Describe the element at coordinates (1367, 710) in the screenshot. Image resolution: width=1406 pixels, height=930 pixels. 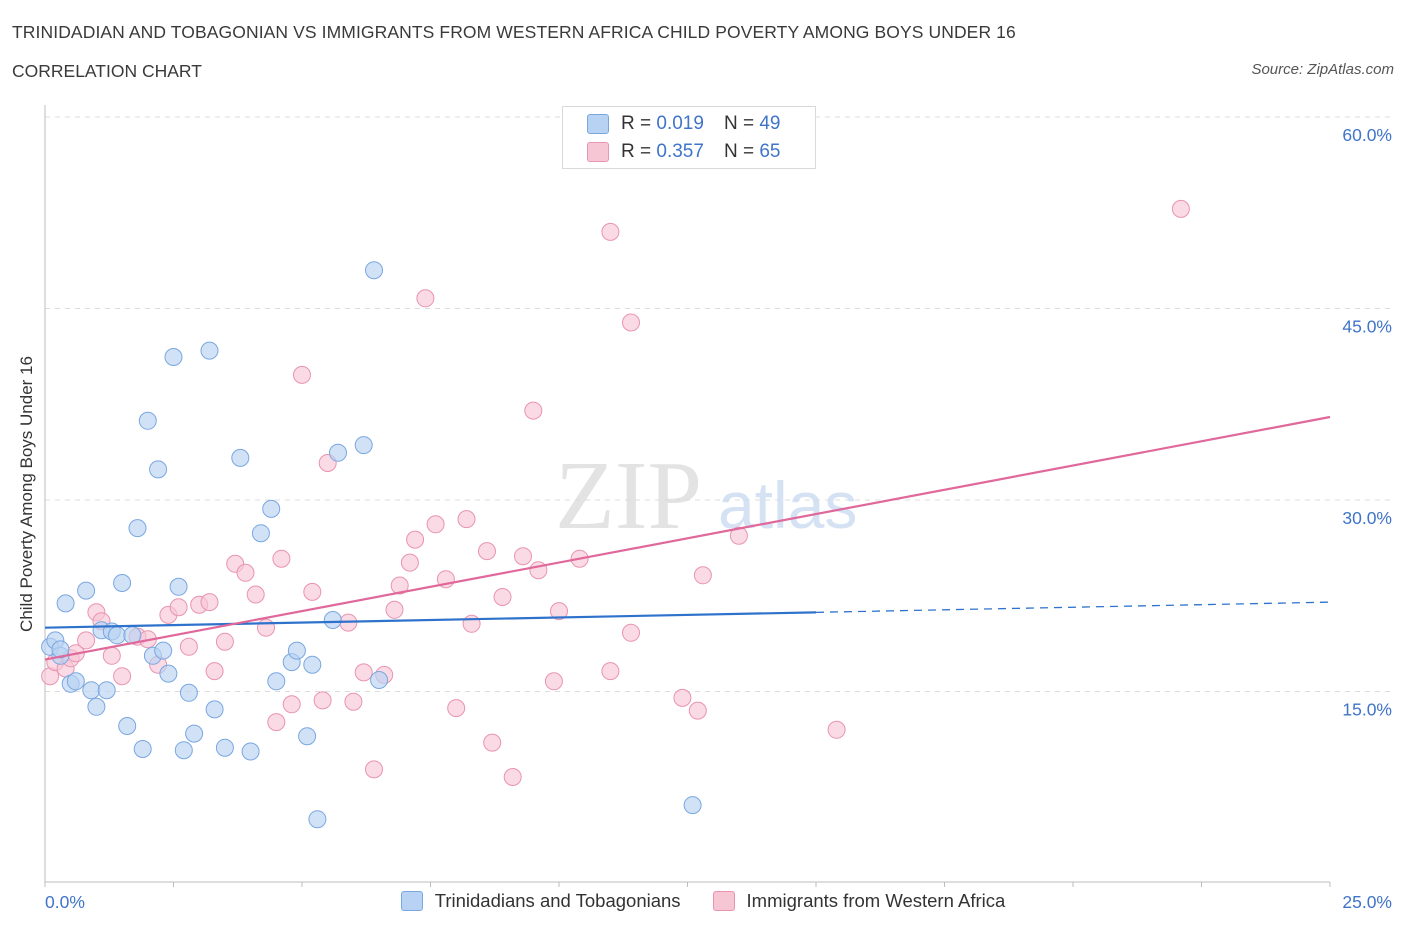
I see `y-tick-label: 15.0%` at that location.